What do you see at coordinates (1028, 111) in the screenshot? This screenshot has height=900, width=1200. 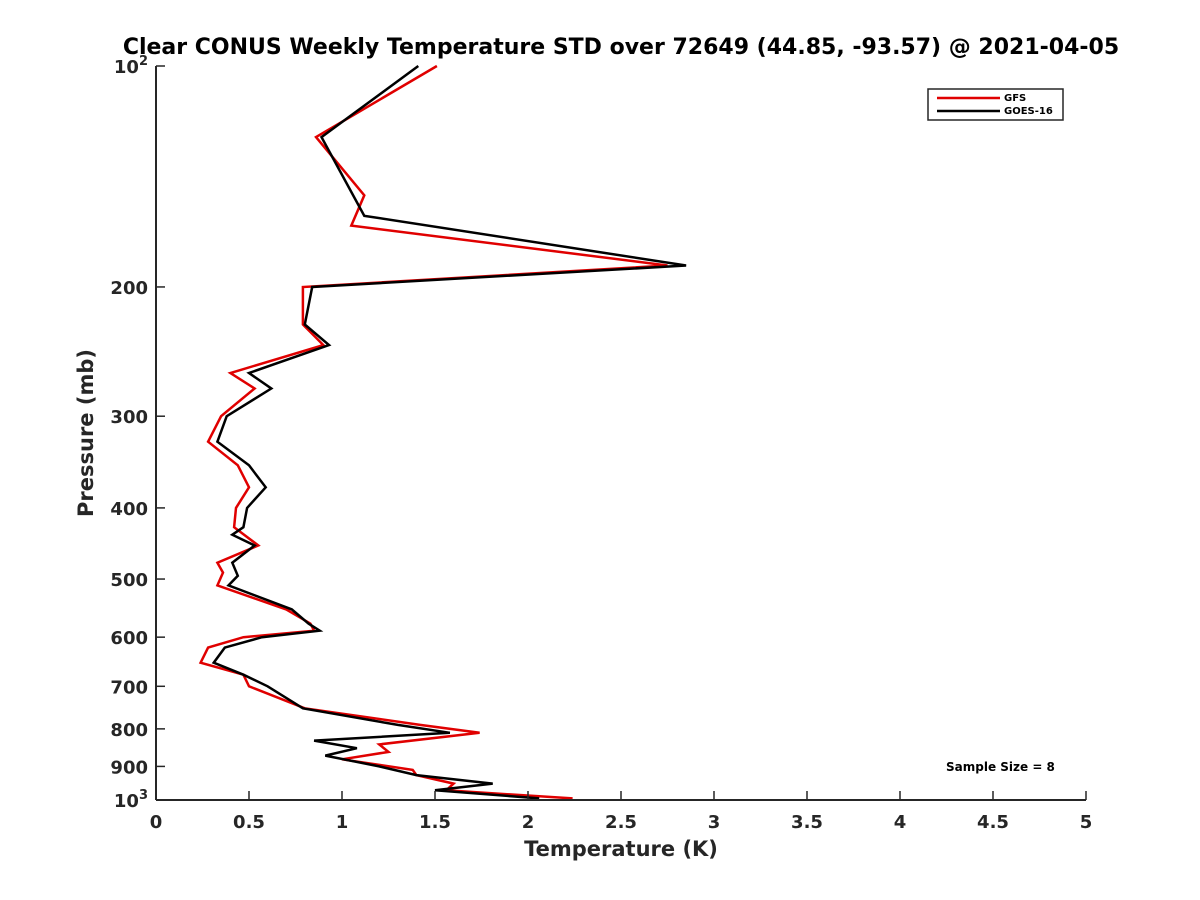 I see `legend-label-goes16: GOES-16` at bounding box center [1028, 111].